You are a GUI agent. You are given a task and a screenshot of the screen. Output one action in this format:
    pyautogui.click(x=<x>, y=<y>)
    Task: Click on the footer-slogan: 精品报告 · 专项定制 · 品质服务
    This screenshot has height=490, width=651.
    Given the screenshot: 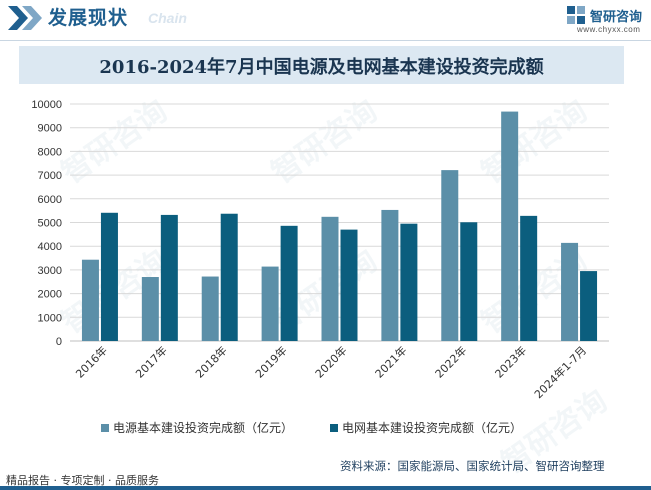 What is the action you would take?
    pyautogui.click(x=82, y=480)
    